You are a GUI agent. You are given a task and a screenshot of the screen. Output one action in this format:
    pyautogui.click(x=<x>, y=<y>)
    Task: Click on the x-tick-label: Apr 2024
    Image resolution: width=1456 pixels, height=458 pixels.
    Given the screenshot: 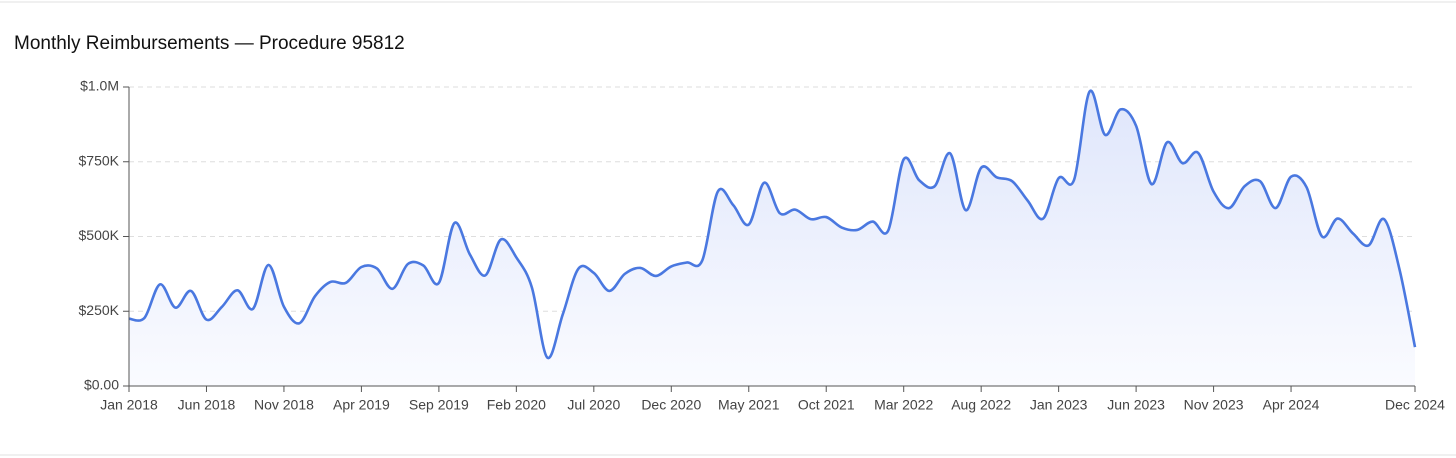 What is the action you would take?
    pyautogui.click(x=1291, y=405)
    